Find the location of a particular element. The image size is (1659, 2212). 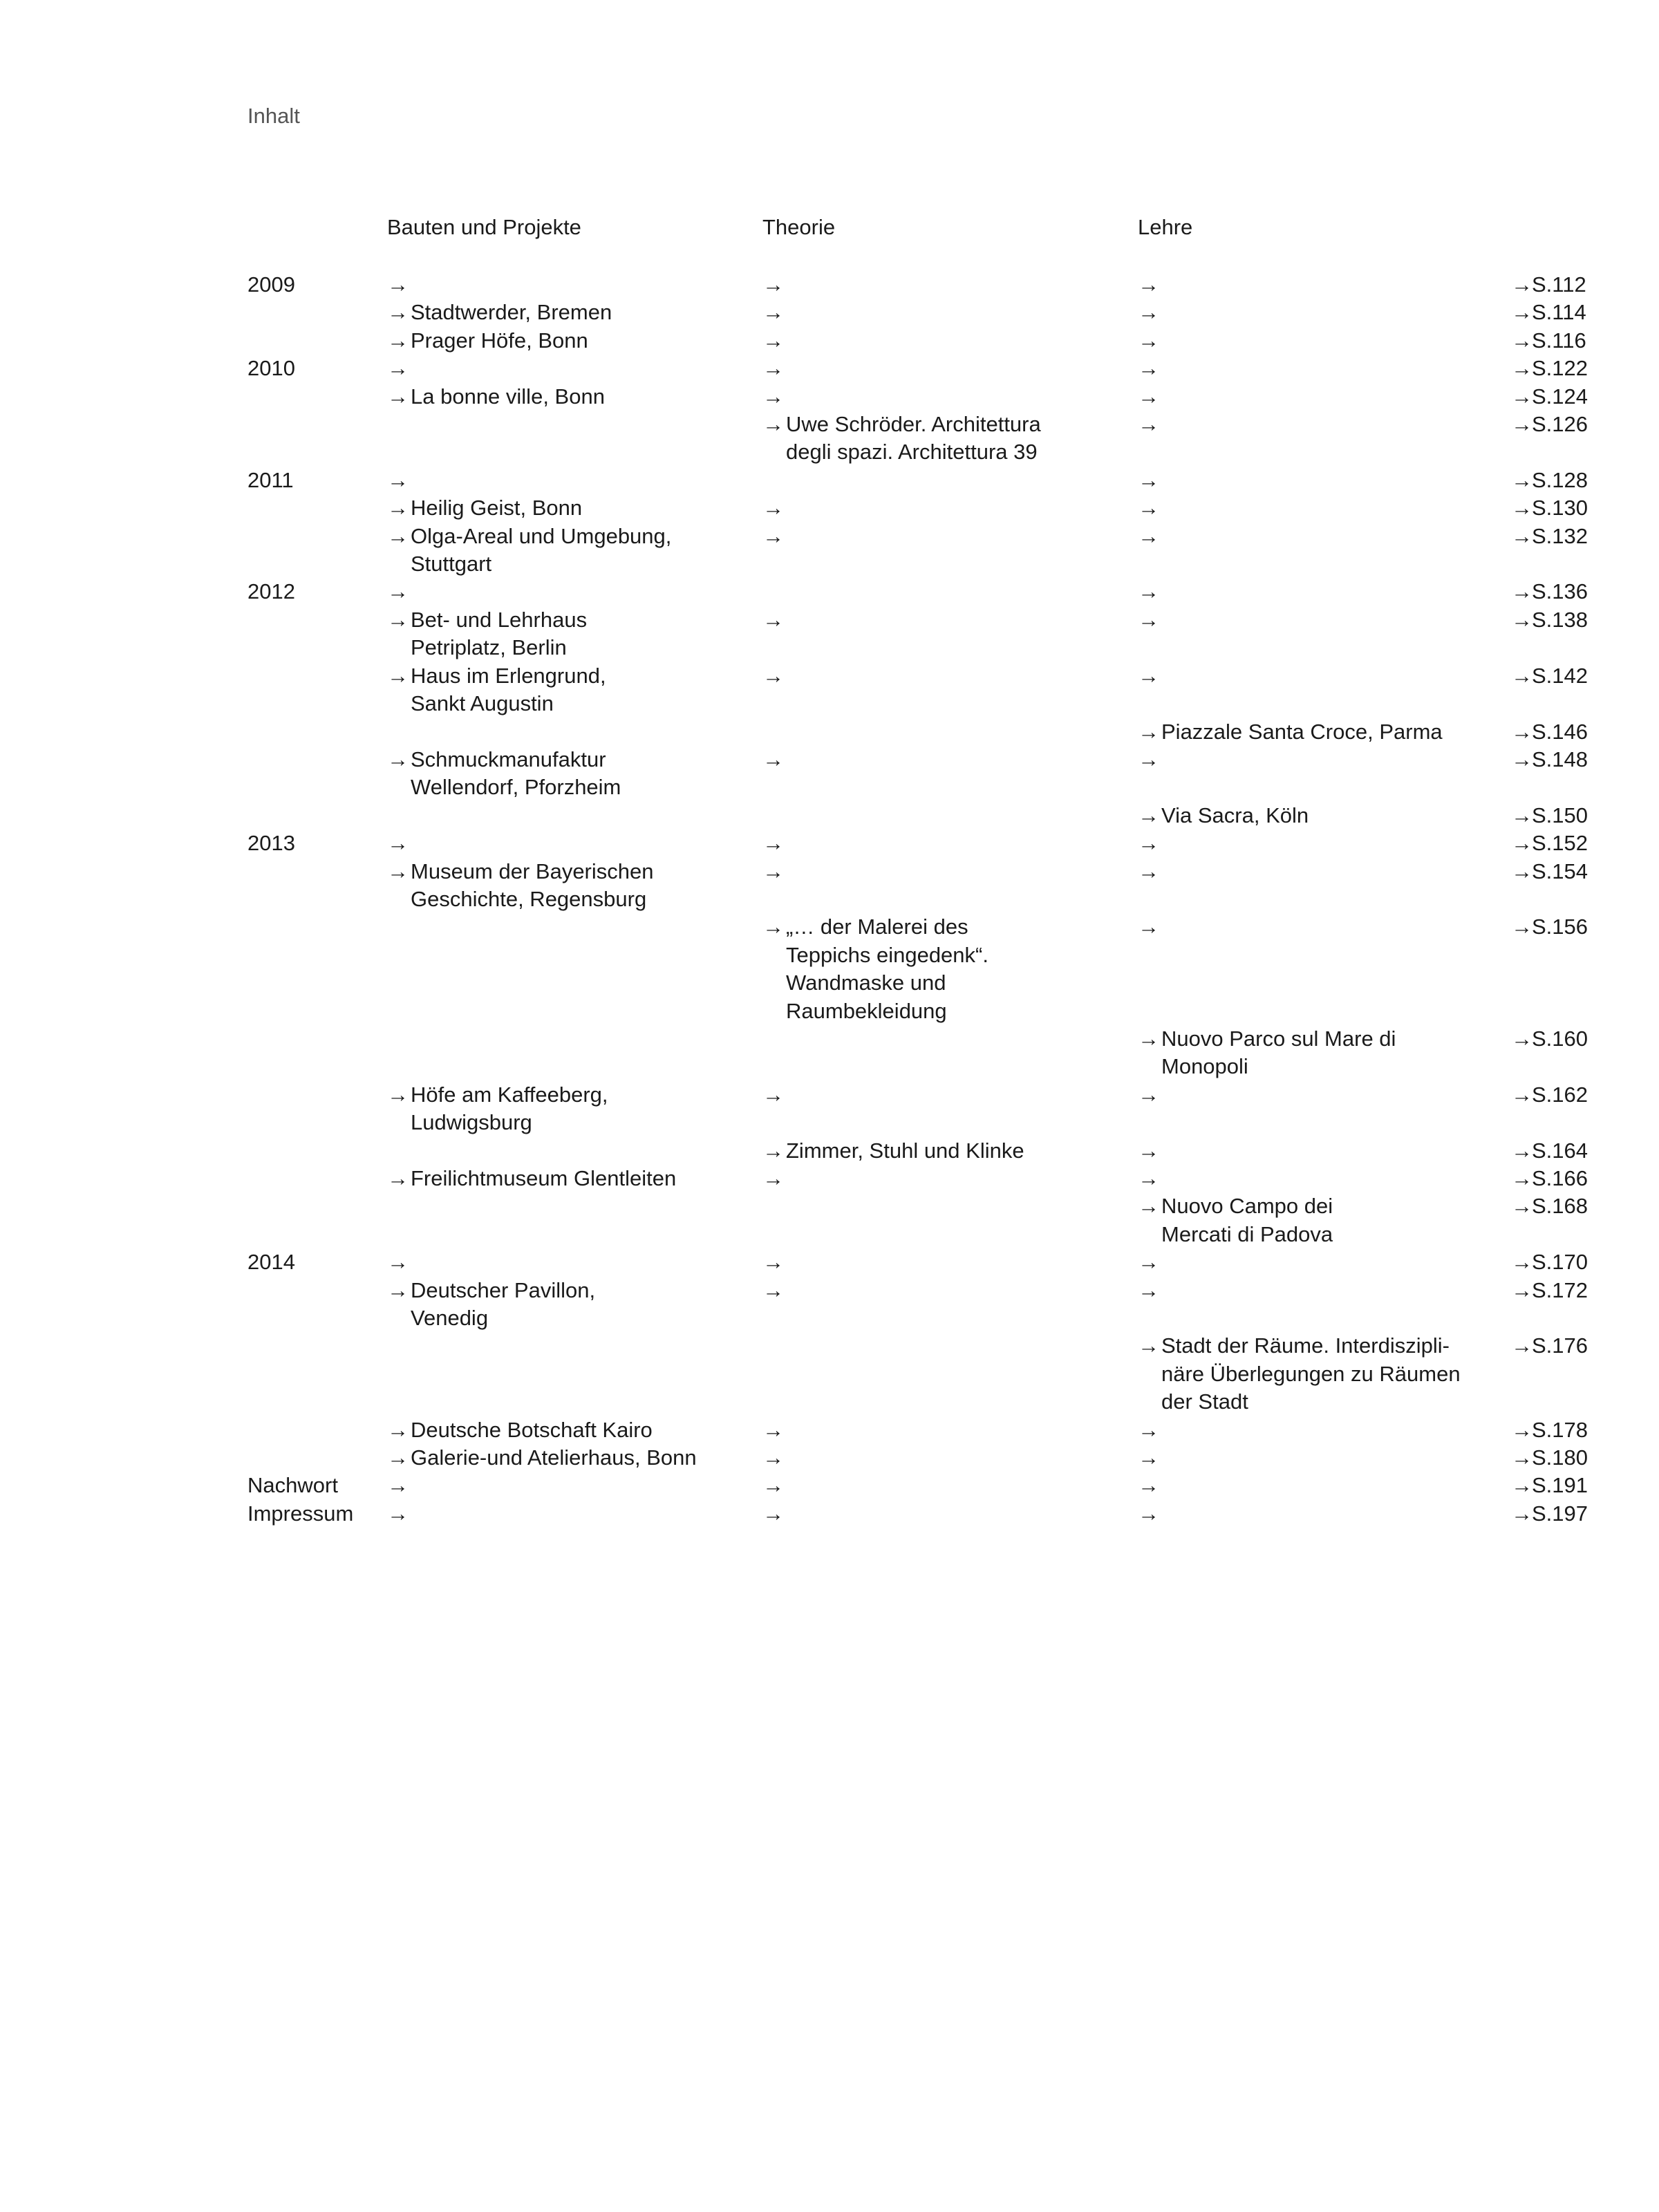

project-entry: → Olga-Areal und Umgebung, Stuttgart is located at coordinates (574, 551).